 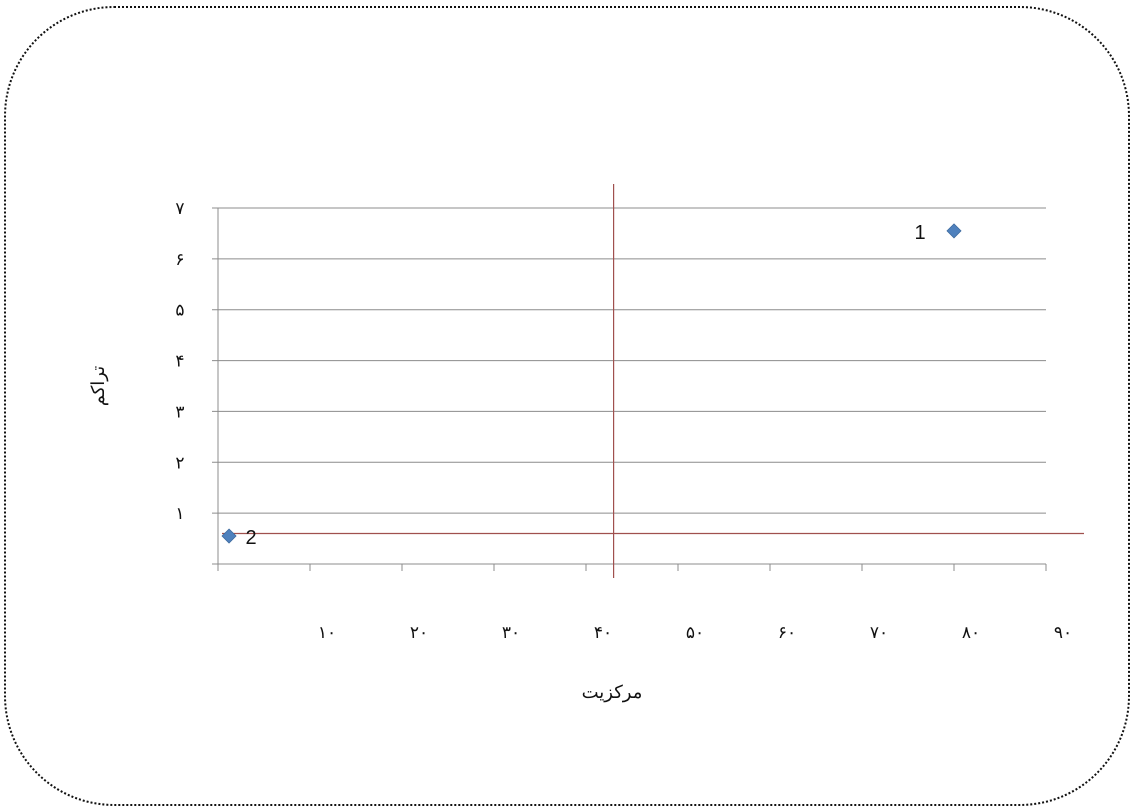 What do you see at coordinates (250, 538) in the screenshot?
I see `data-point-label-2: 2` at bounding box center [250, 538].